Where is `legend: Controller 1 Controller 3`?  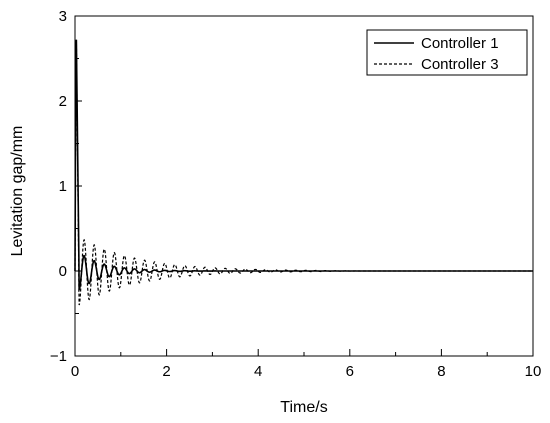
legend: Controller 1 Controller 3 is located at coordinates (447, 52).